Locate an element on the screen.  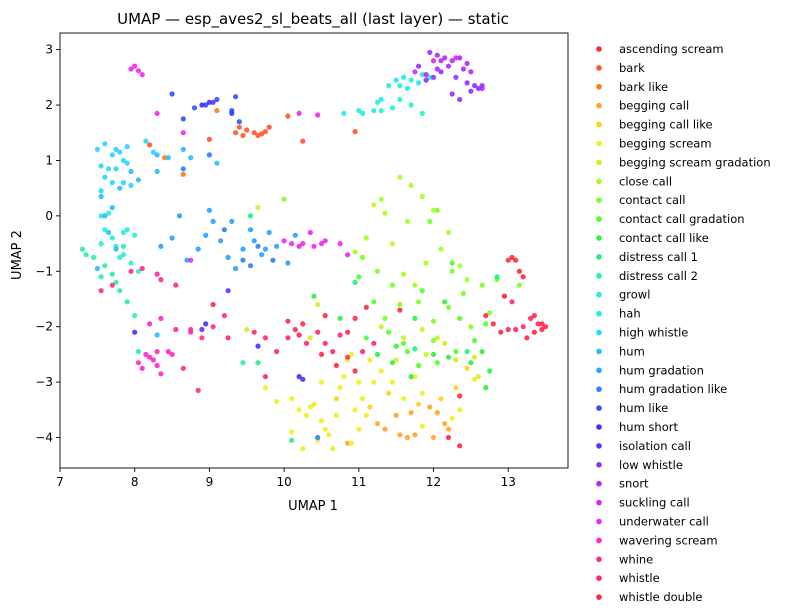
legend-item: hah is located at coordinates (618, 314).